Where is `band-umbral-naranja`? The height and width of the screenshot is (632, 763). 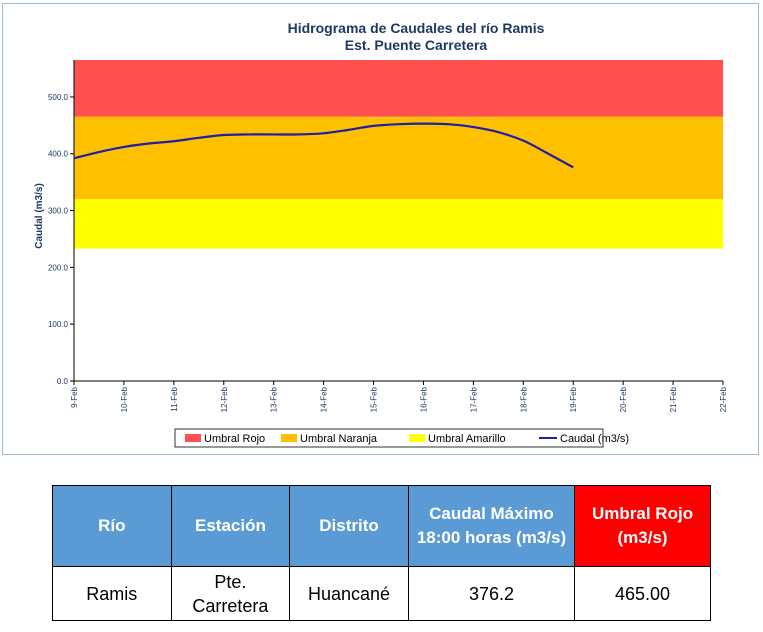 band-umbral-naranja is located at coordinates (398, 158).